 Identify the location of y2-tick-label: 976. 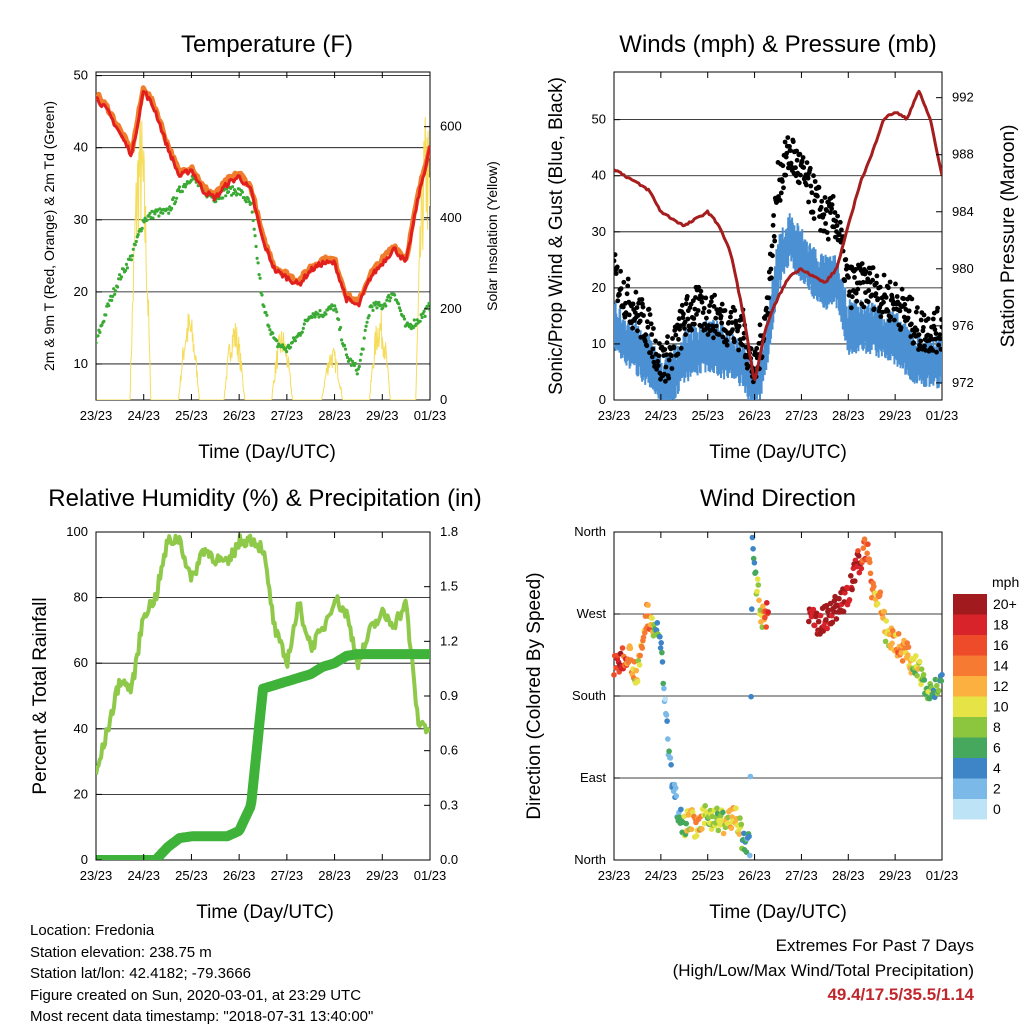
(963, 325).